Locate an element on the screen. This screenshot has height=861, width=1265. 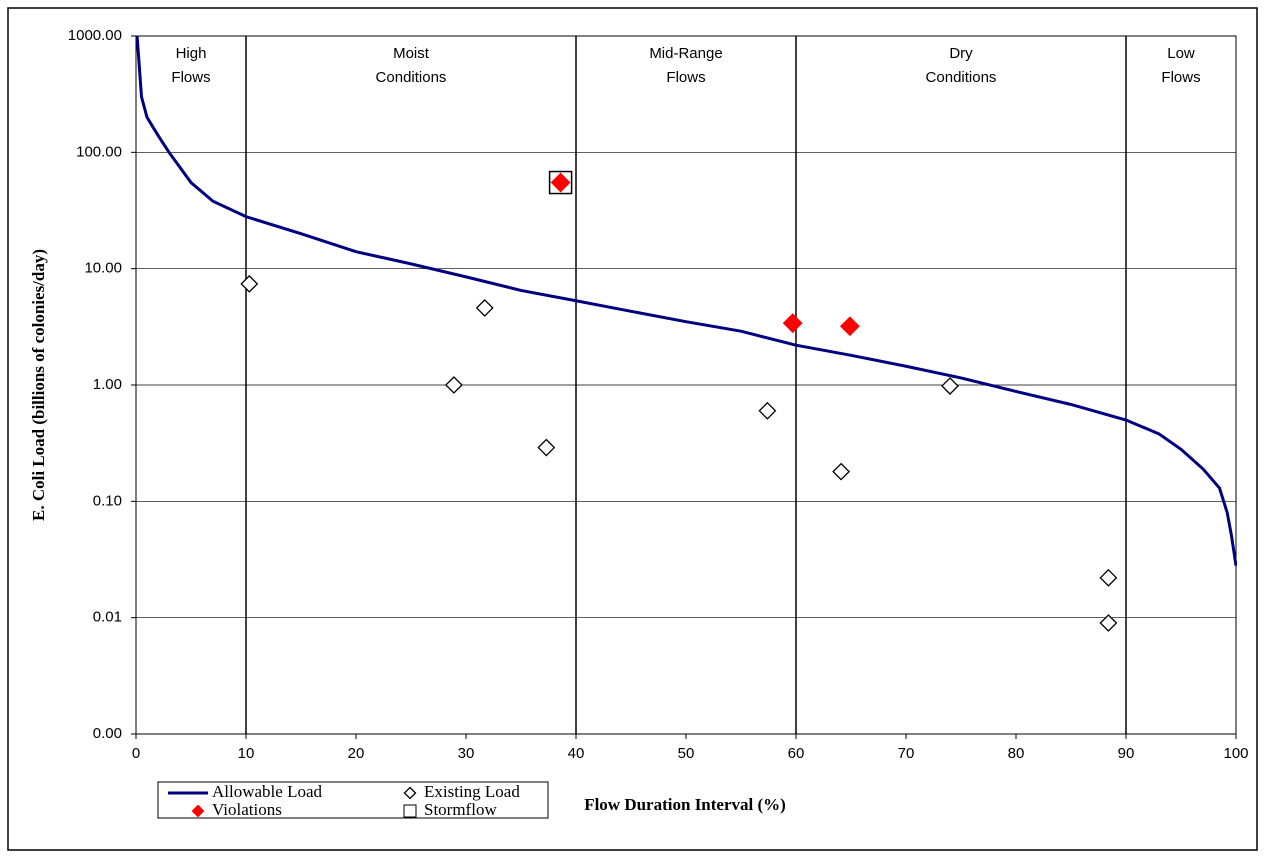
x-tick-label: 80 is located at coordinates (1016, 753).